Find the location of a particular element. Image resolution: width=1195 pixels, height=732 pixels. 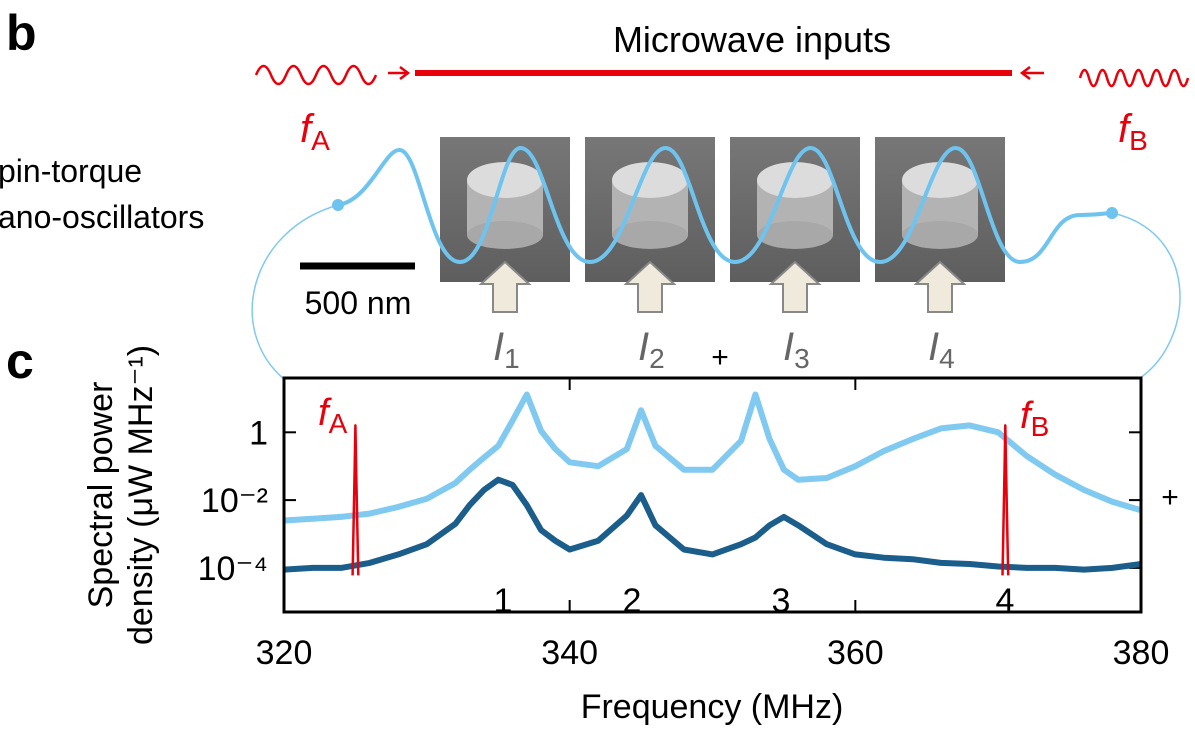

peak-label: 3 is located at coordinates (781, 601).